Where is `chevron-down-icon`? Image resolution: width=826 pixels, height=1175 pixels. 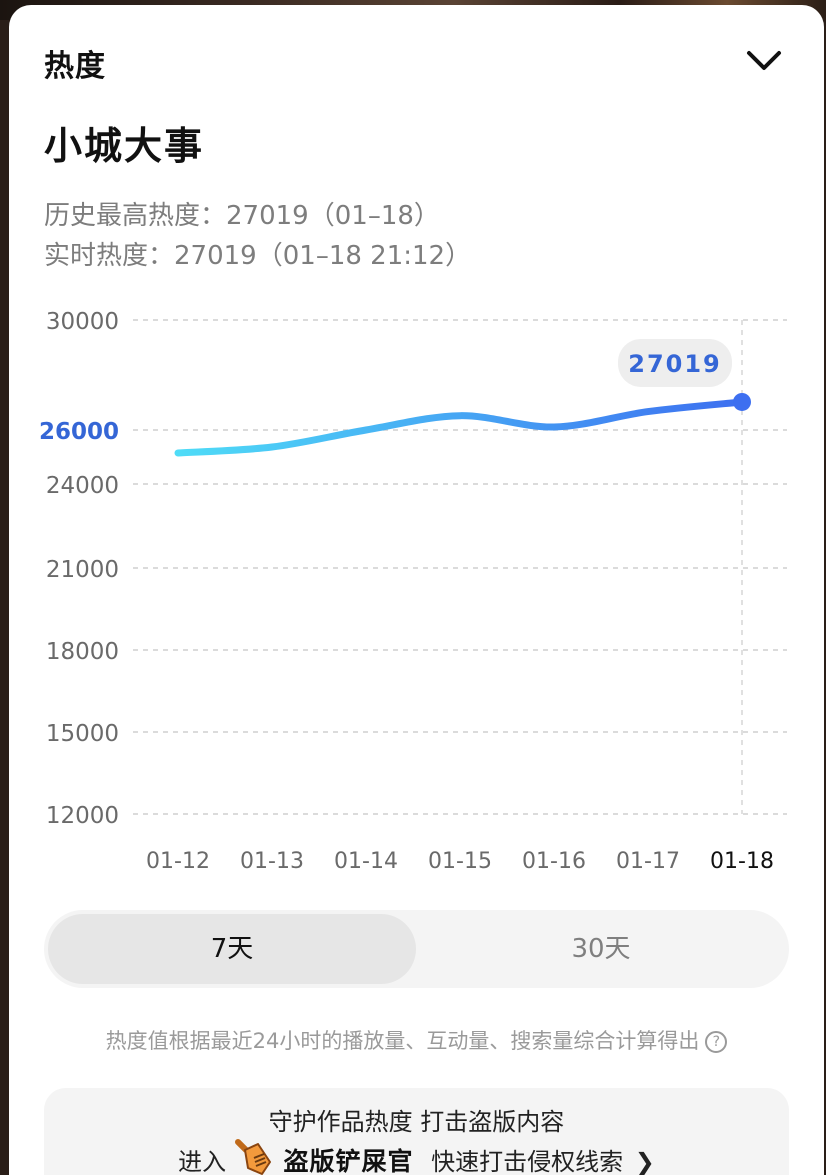 chevron-down-icon is located at coordinates (764, 60).